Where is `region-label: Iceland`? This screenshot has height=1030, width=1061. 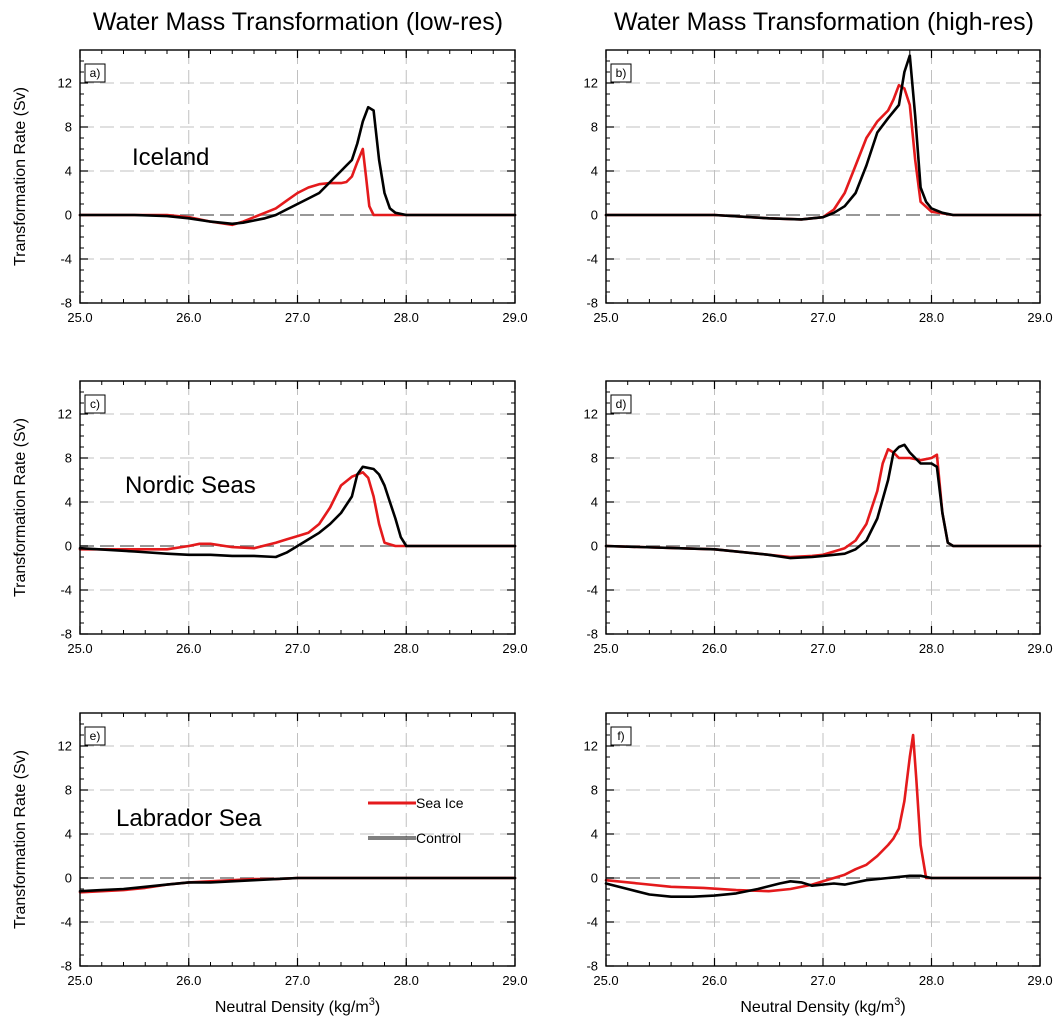 region-label: Iceland is located at coordinates (170, 157).